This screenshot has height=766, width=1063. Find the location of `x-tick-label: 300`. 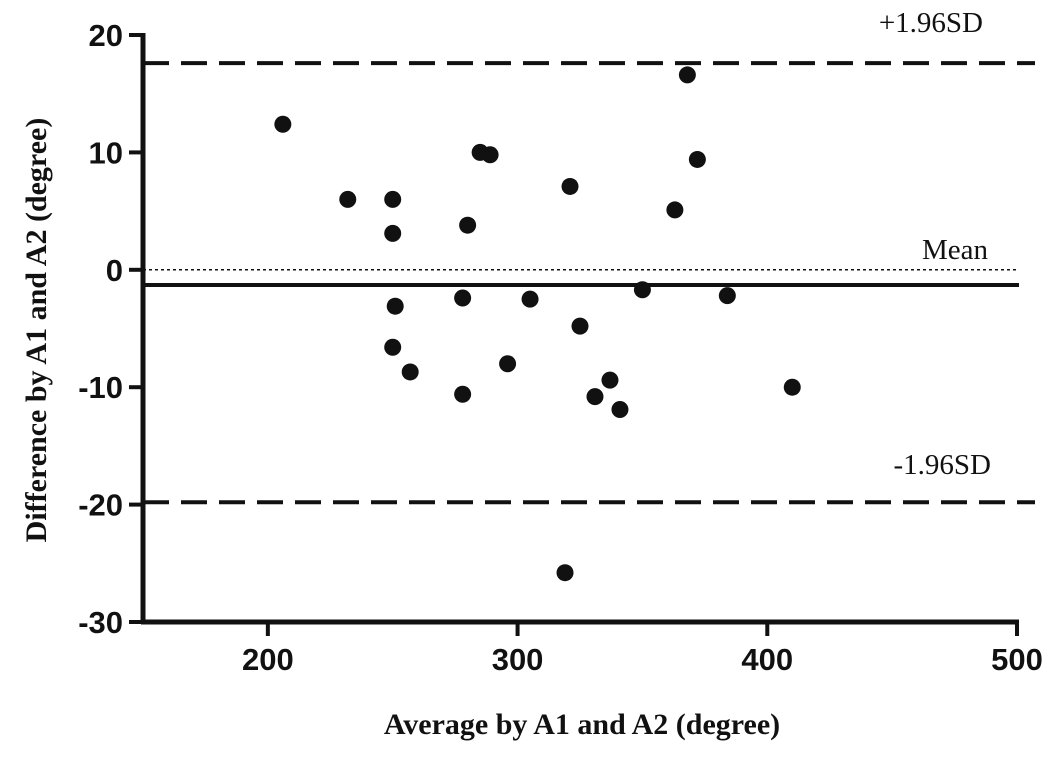

x-tick-label: 300 is located at coordinates (518, 659).